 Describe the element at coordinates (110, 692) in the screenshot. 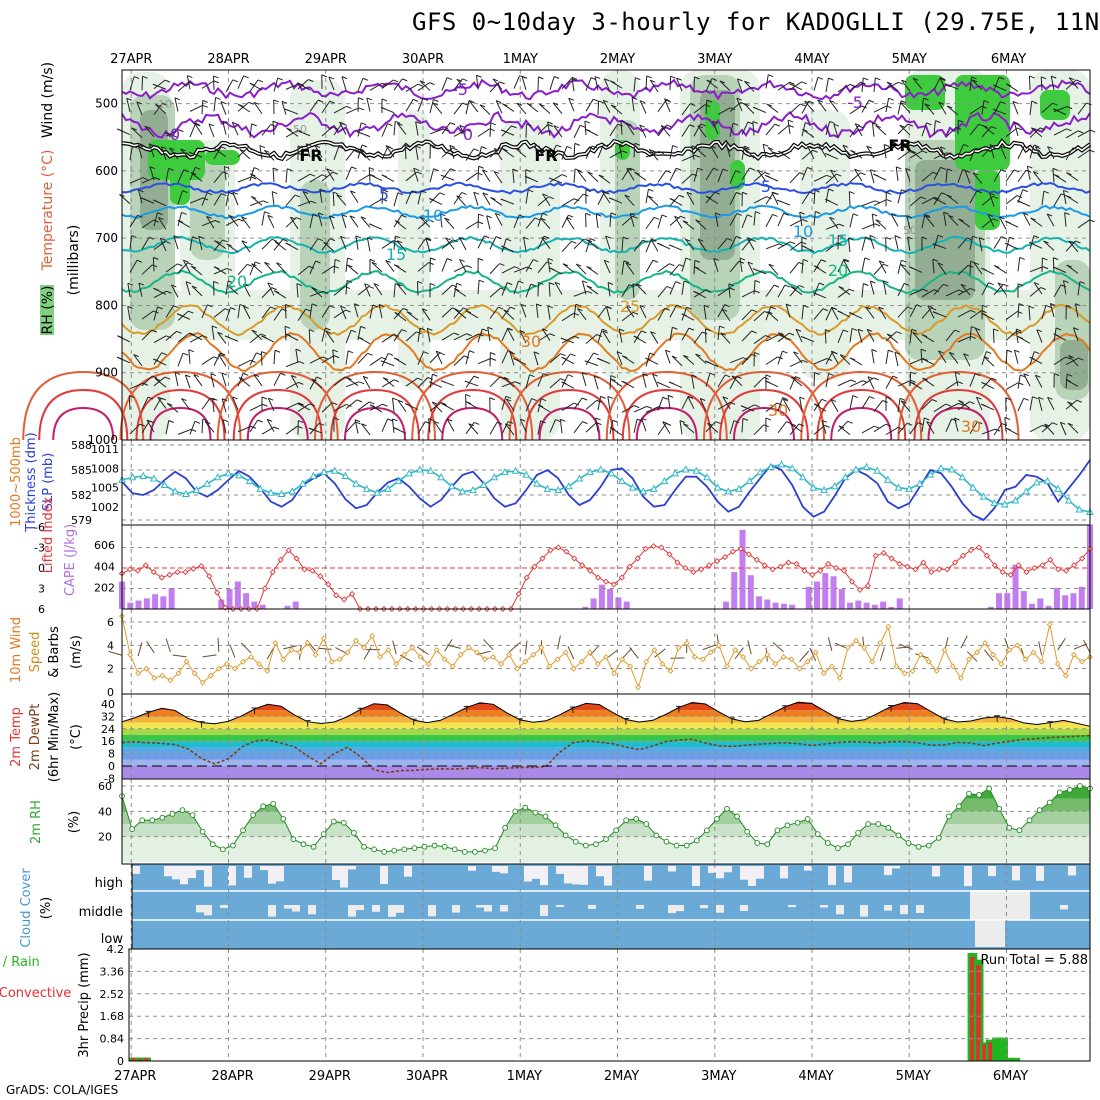

I see `wind-tick-label: 0` at that location.